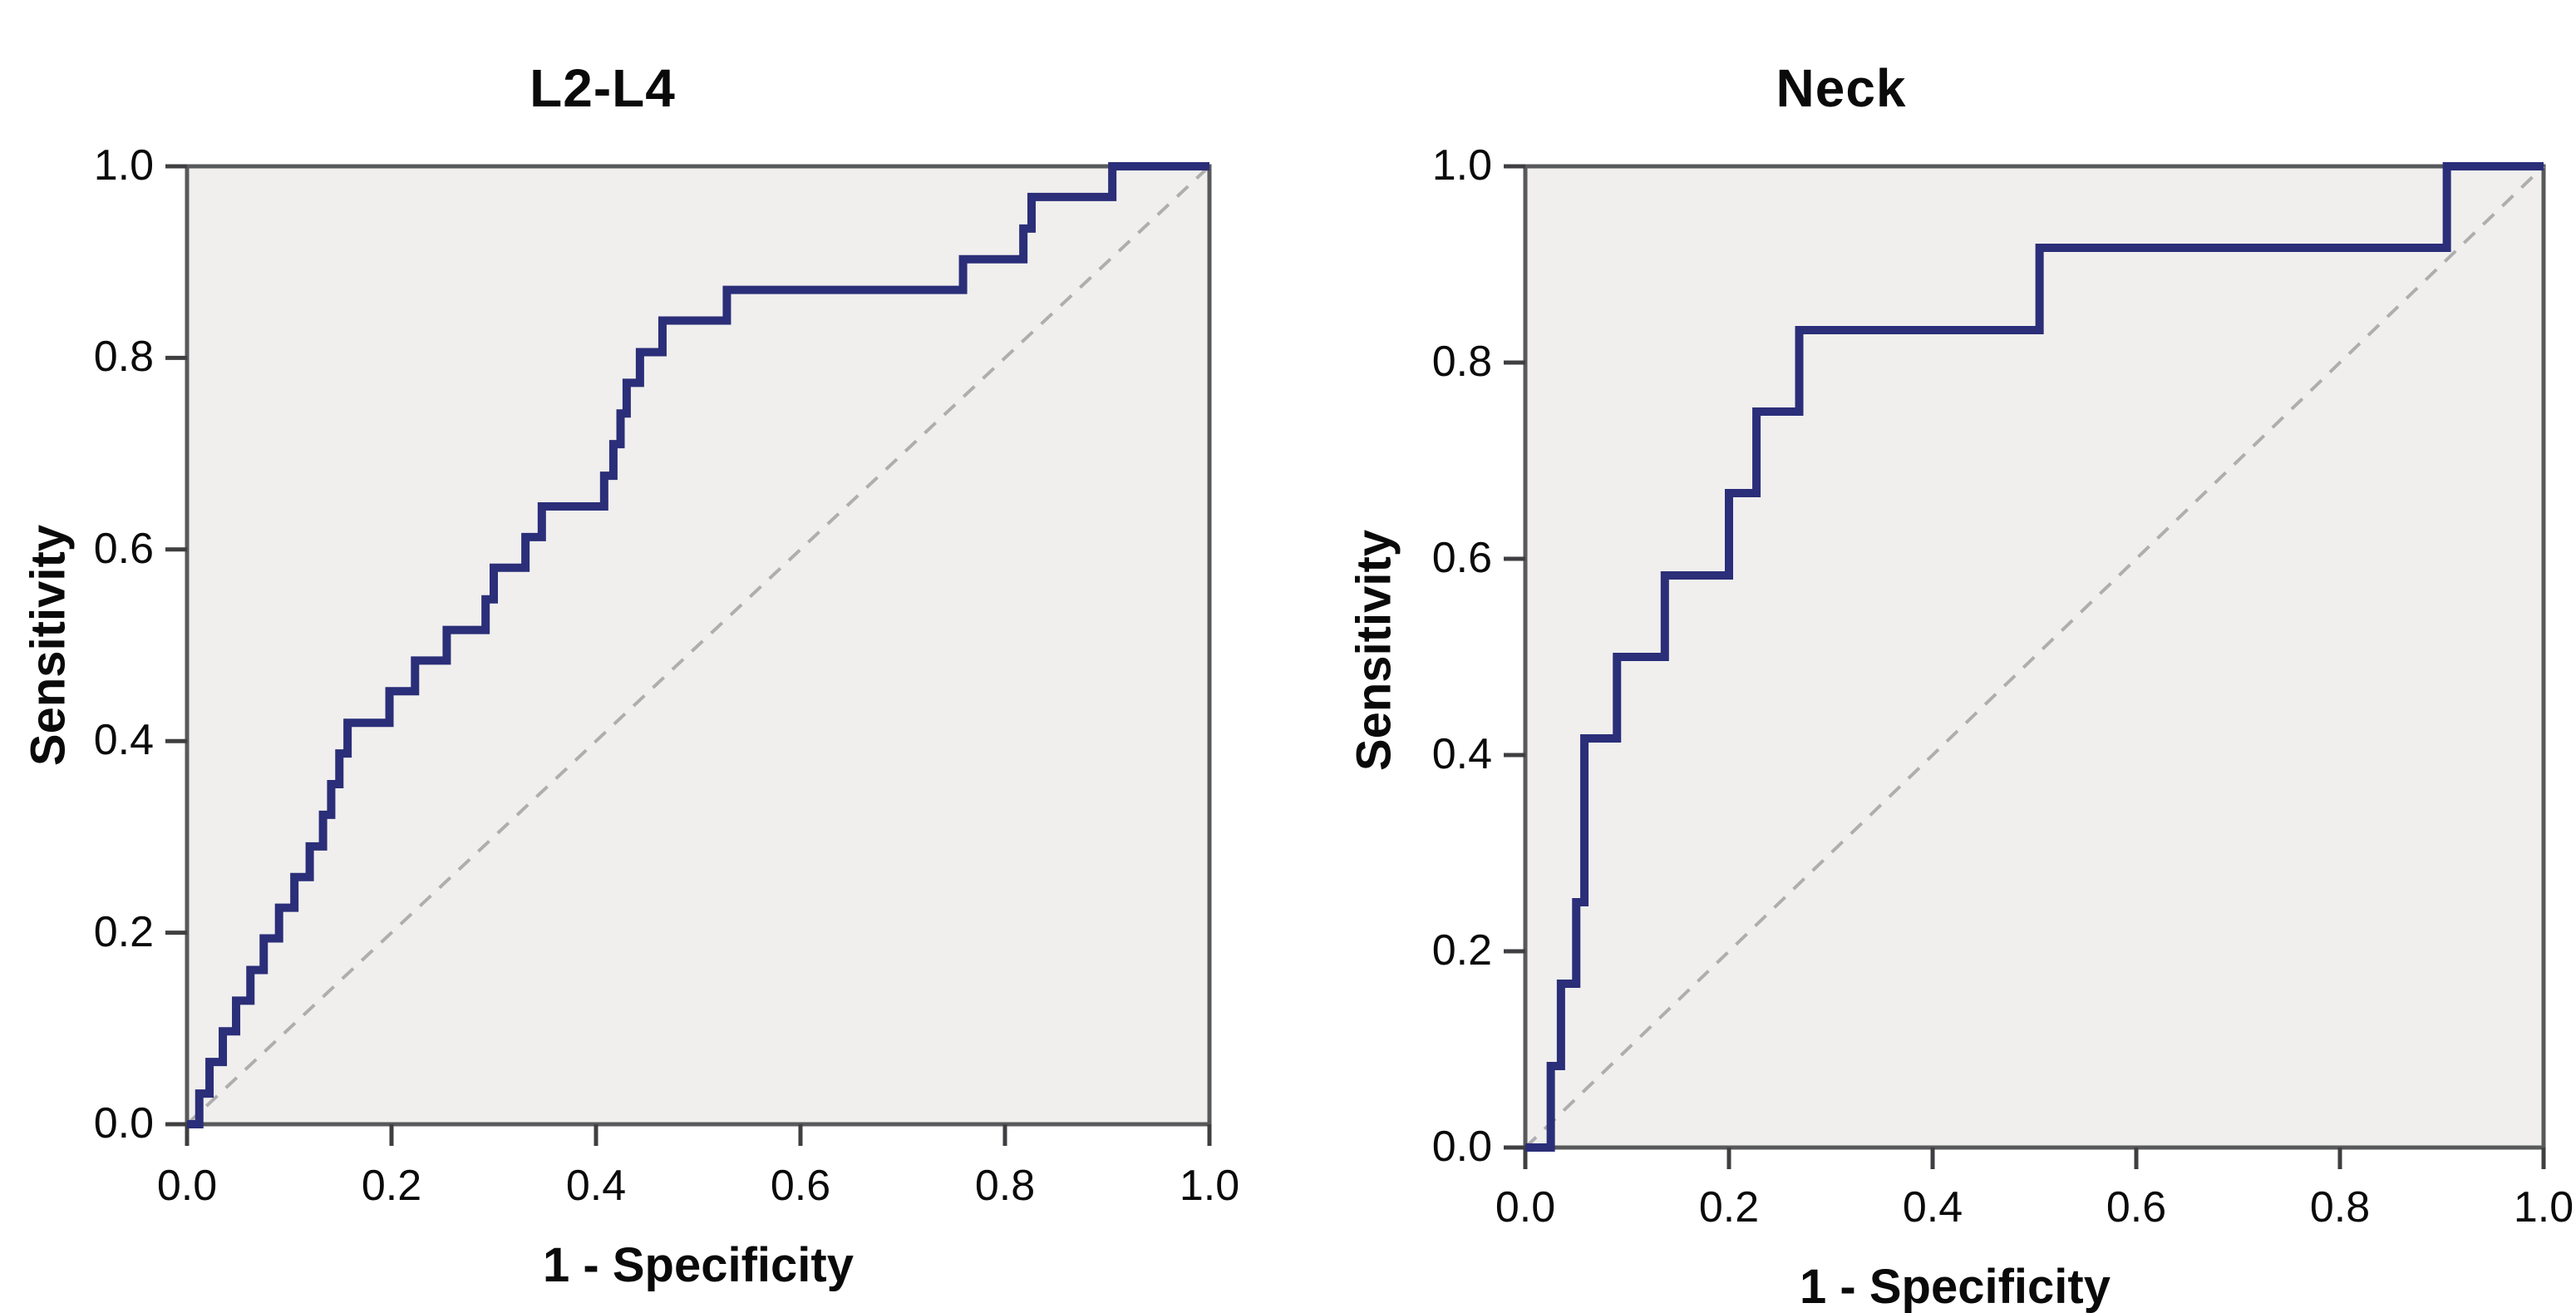 This screenshot has height=1313, width=2576. Describe the element at coordinates (602, 88) in the screenshot. I see `chart-title: L2-L4` at that location.